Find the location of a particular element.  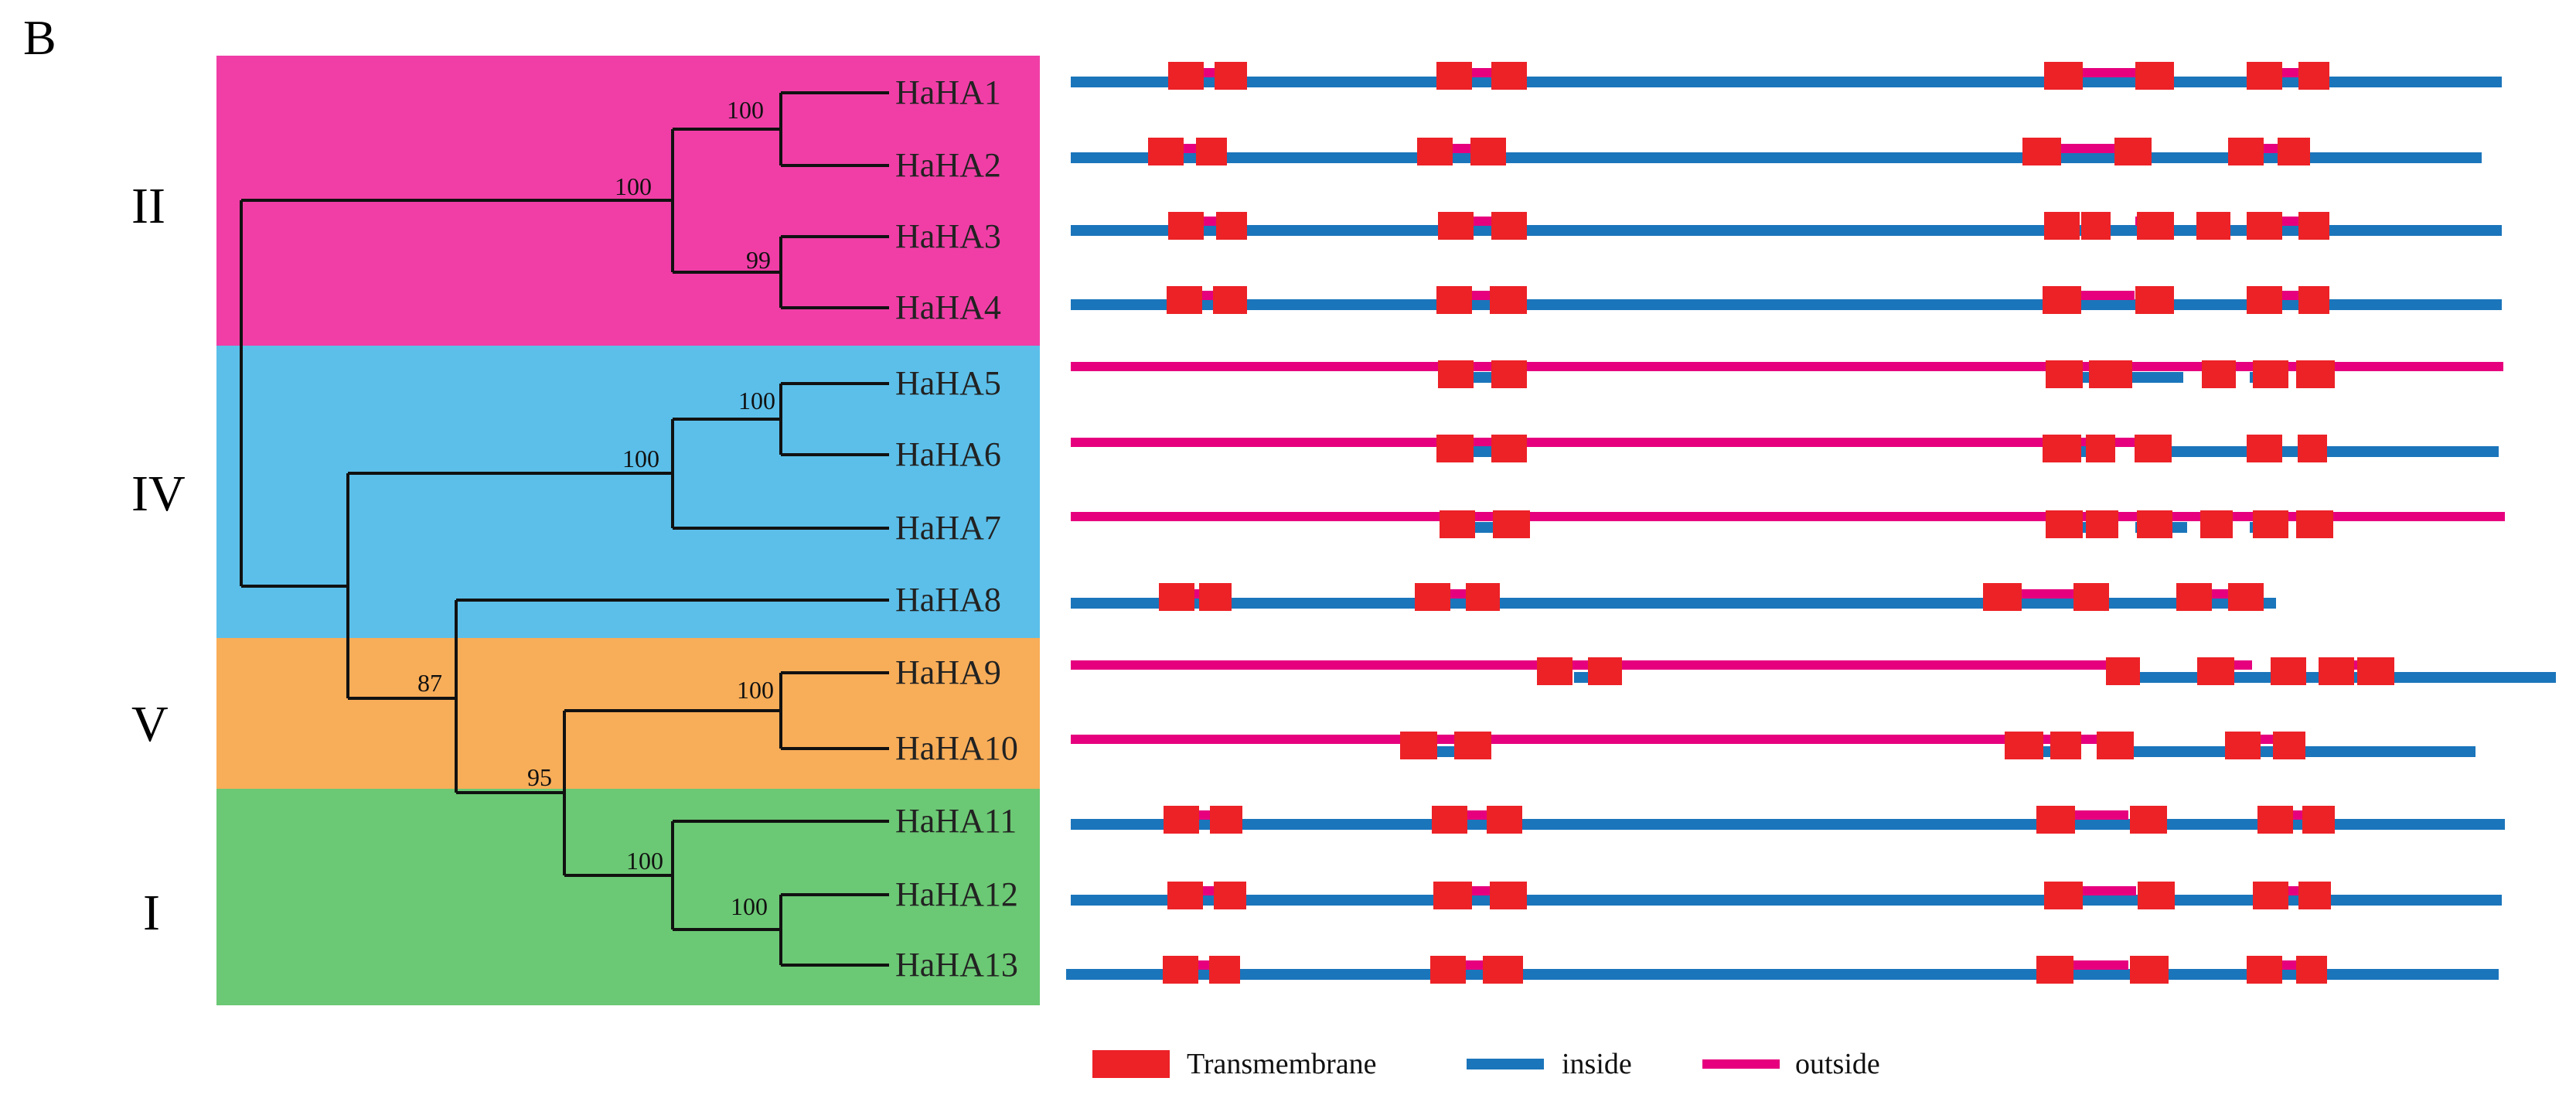

legend-transmembrane-swatch is located at coordinates (1131, 1064).